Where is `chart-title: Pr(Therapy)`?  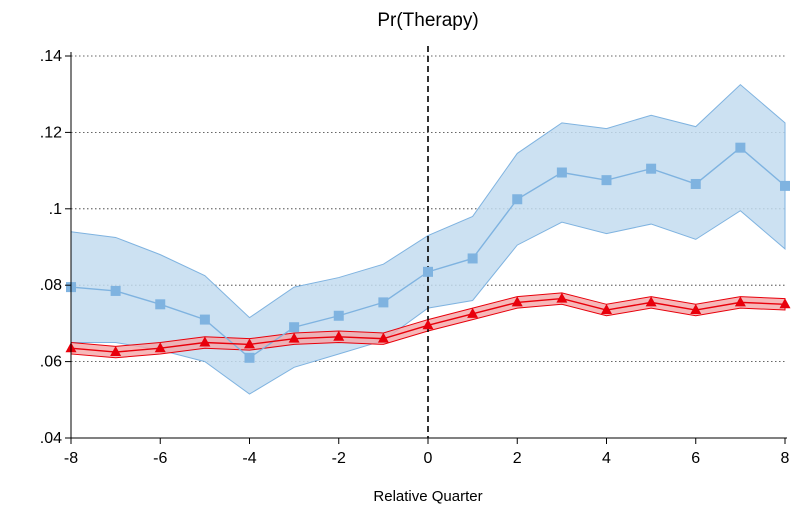
chart-title: Pr(Therapy) is located at coordinates (427, 20).